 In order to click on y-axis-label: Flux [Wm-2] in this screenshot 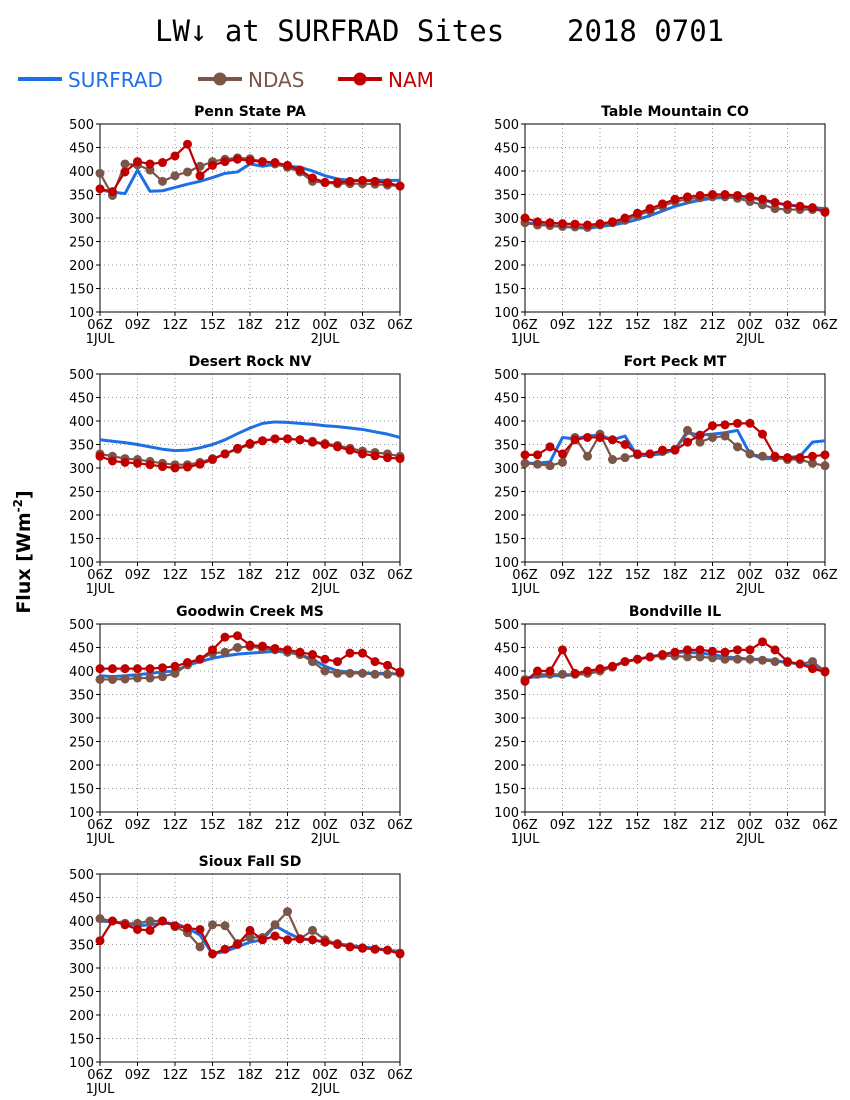, I will do `click(23, 551)`.